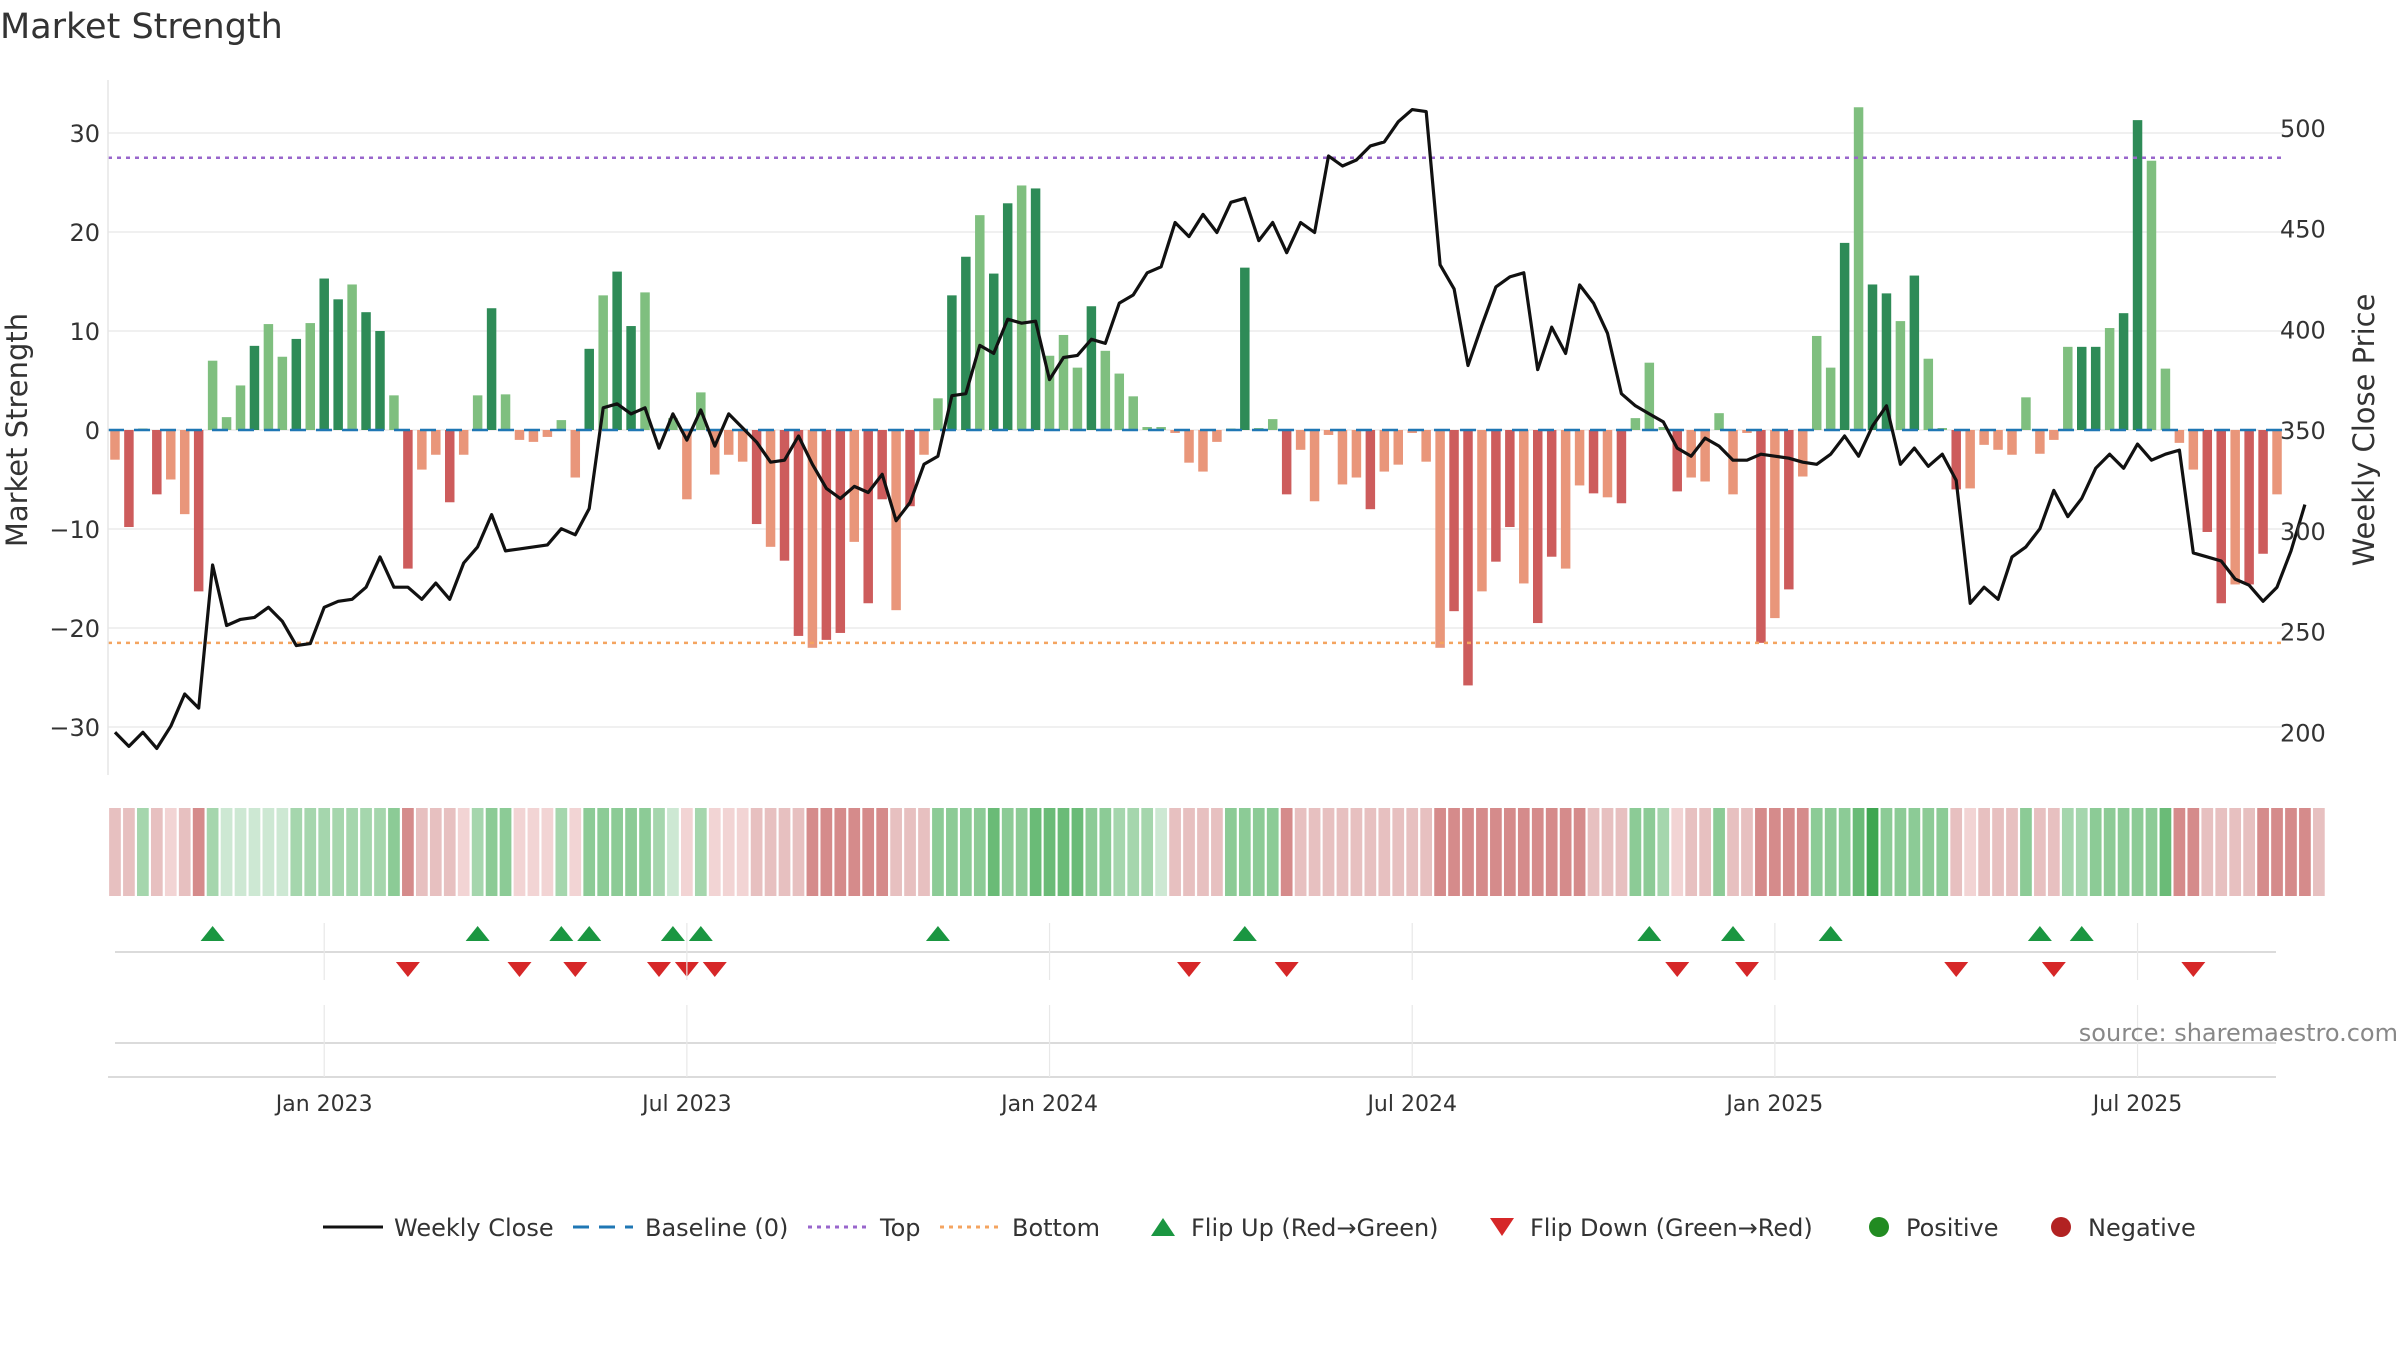 Image resolution: width=2400 pixels, height=1350 pixels. Describe the element at coordinates (900, 1228) in the screenshot. I see `legend-label: Top` at that location.